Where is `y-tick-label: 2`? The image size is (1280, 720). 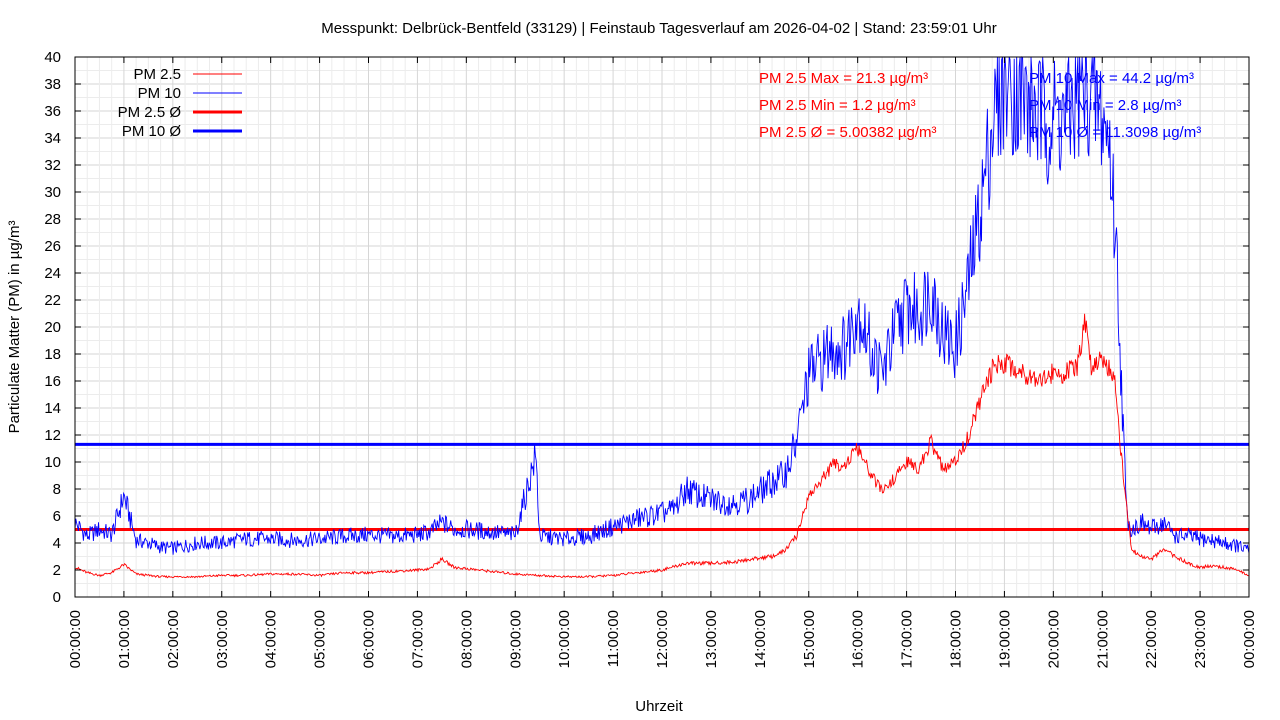
y-tick-label: 2 is located at coordinates (57, 570).